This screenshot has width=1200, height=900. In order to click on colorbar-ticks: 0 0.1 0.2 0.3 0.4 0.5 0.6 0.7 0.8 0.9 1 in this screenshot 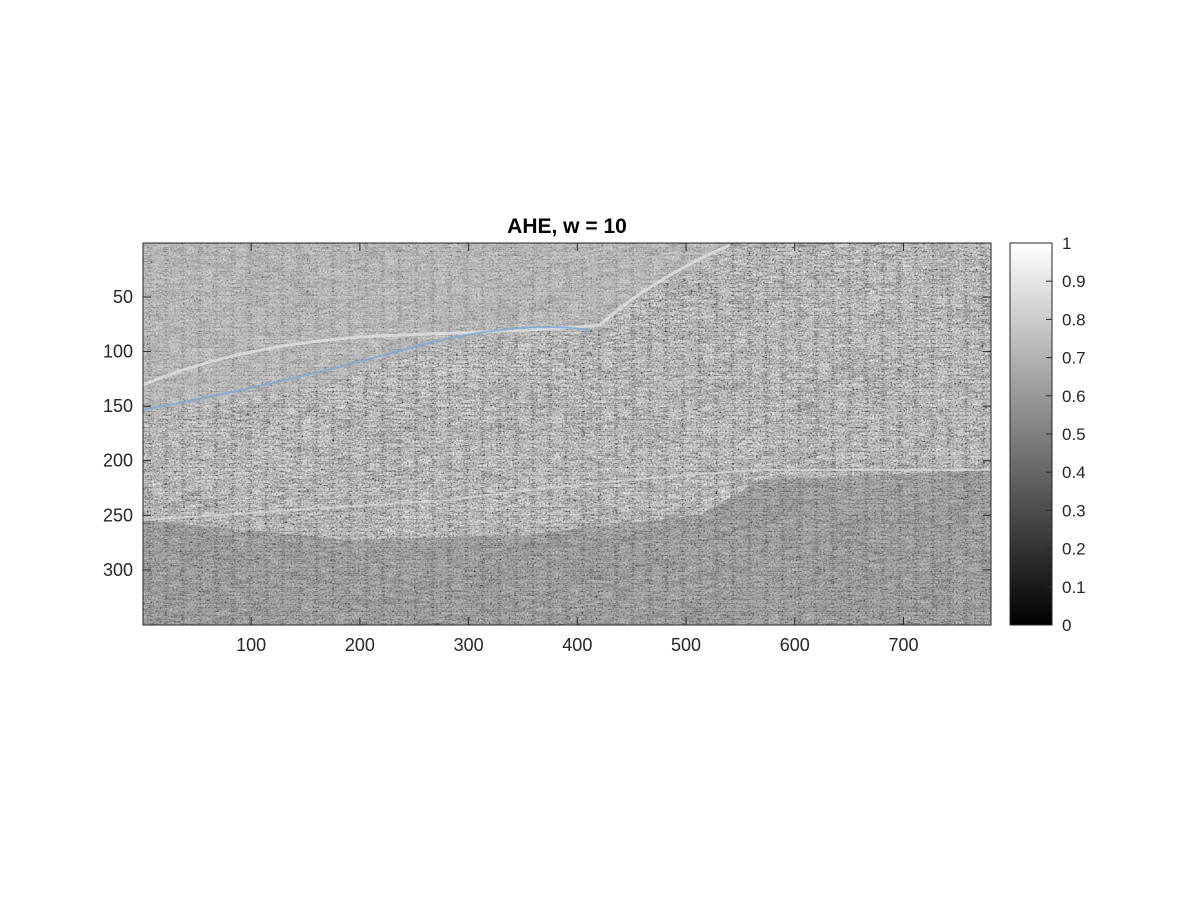, I will do `click(1066, 434)`.